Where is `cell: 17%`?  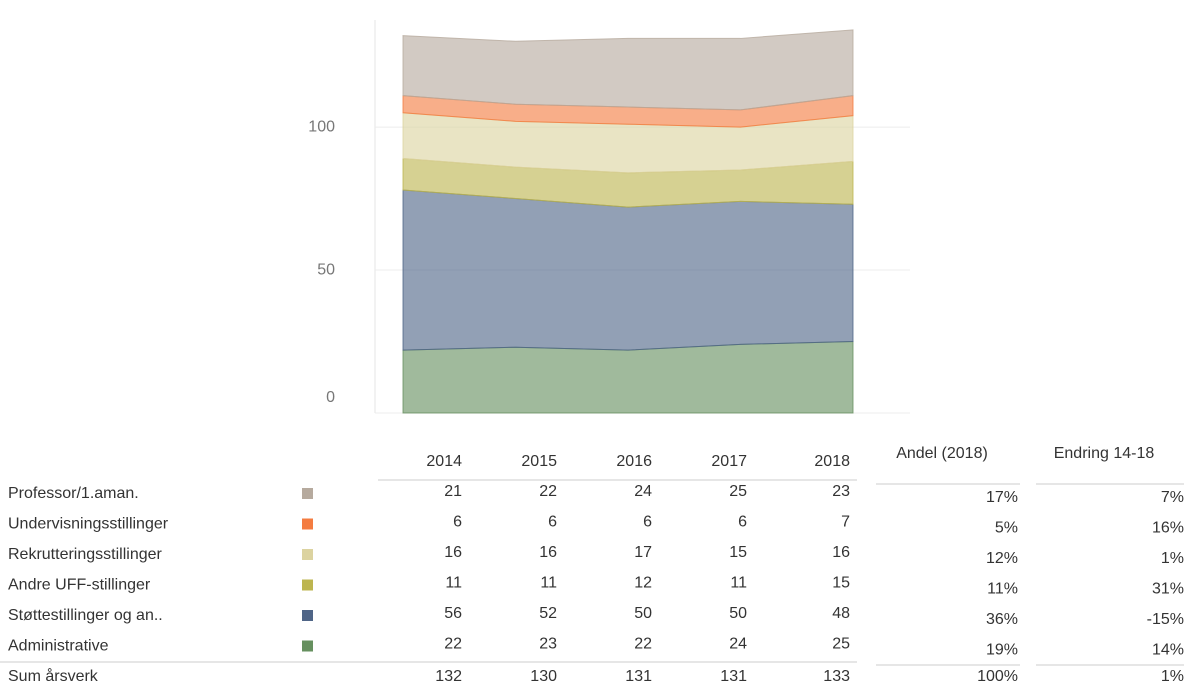
cell: 17% is located at coordinates (1002, 497).